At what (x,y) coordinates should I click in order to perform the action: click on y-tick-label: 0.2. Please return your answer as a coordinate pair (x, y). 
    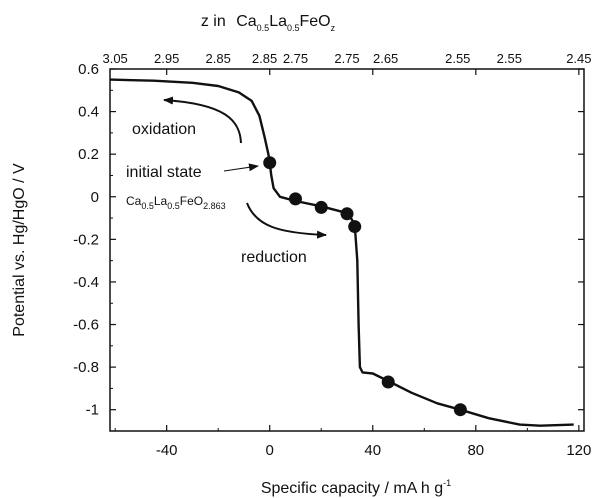
    Looking at the image, I should click on (88, 154).